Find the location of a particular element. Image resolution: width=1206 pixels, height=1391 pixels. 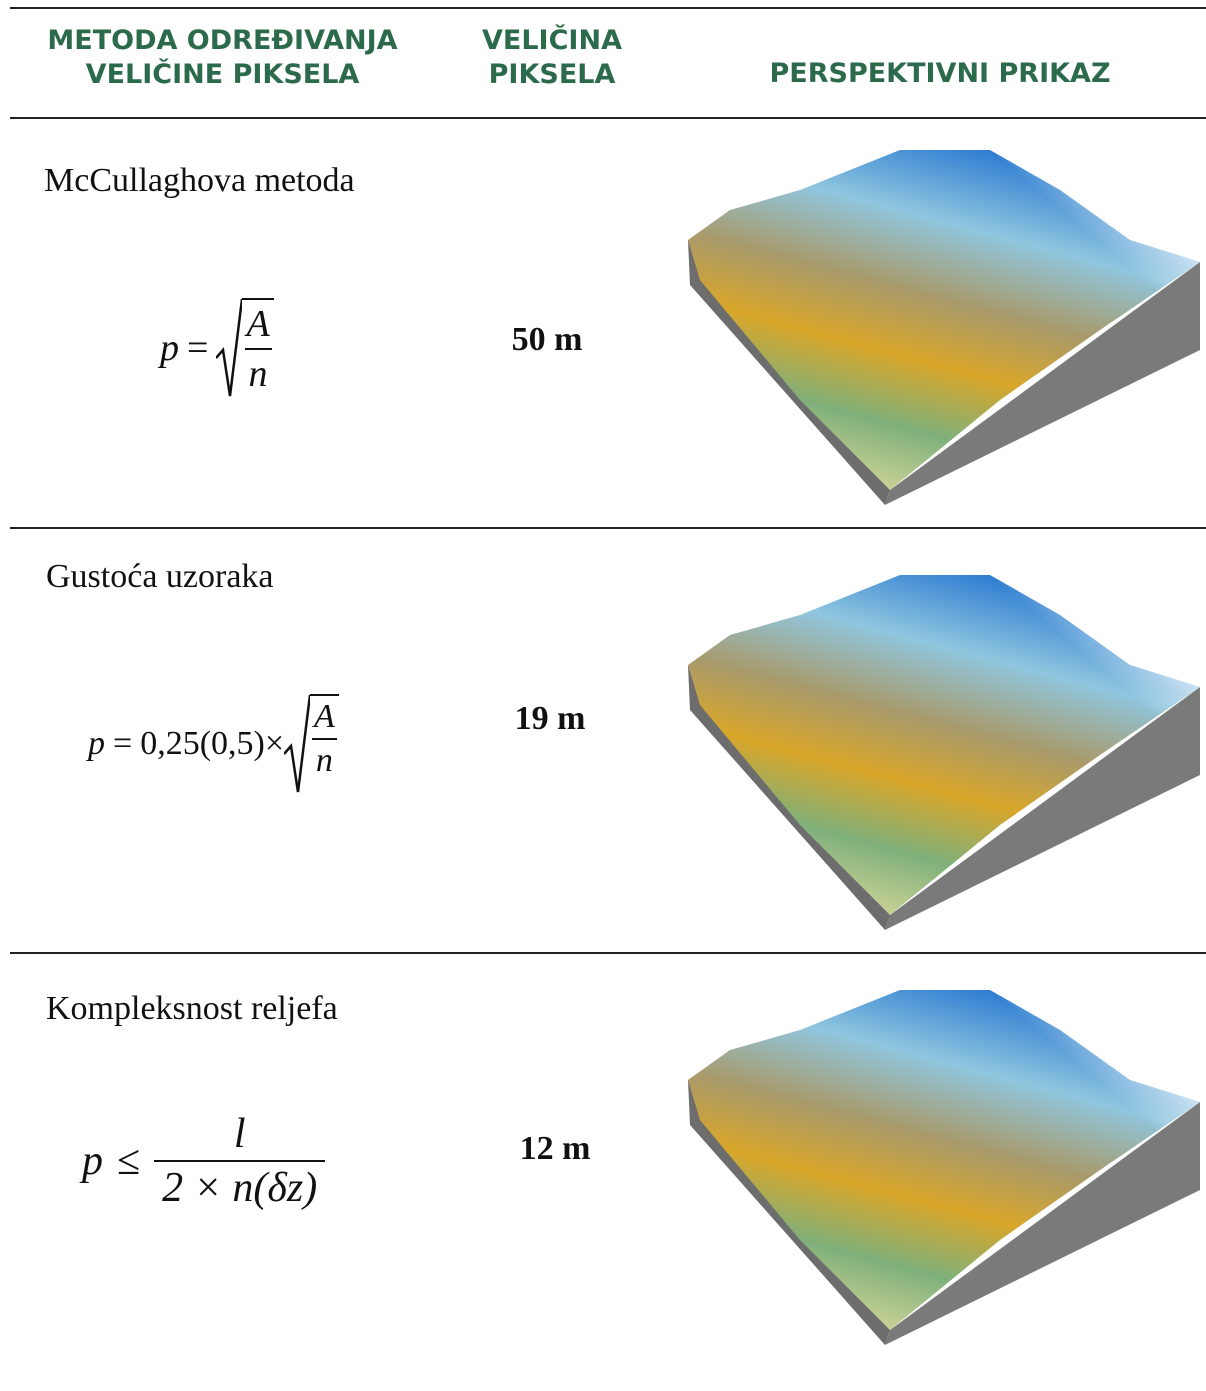

formula: p = 0,25(0,5)× A n is located at coordinates (213, 744).